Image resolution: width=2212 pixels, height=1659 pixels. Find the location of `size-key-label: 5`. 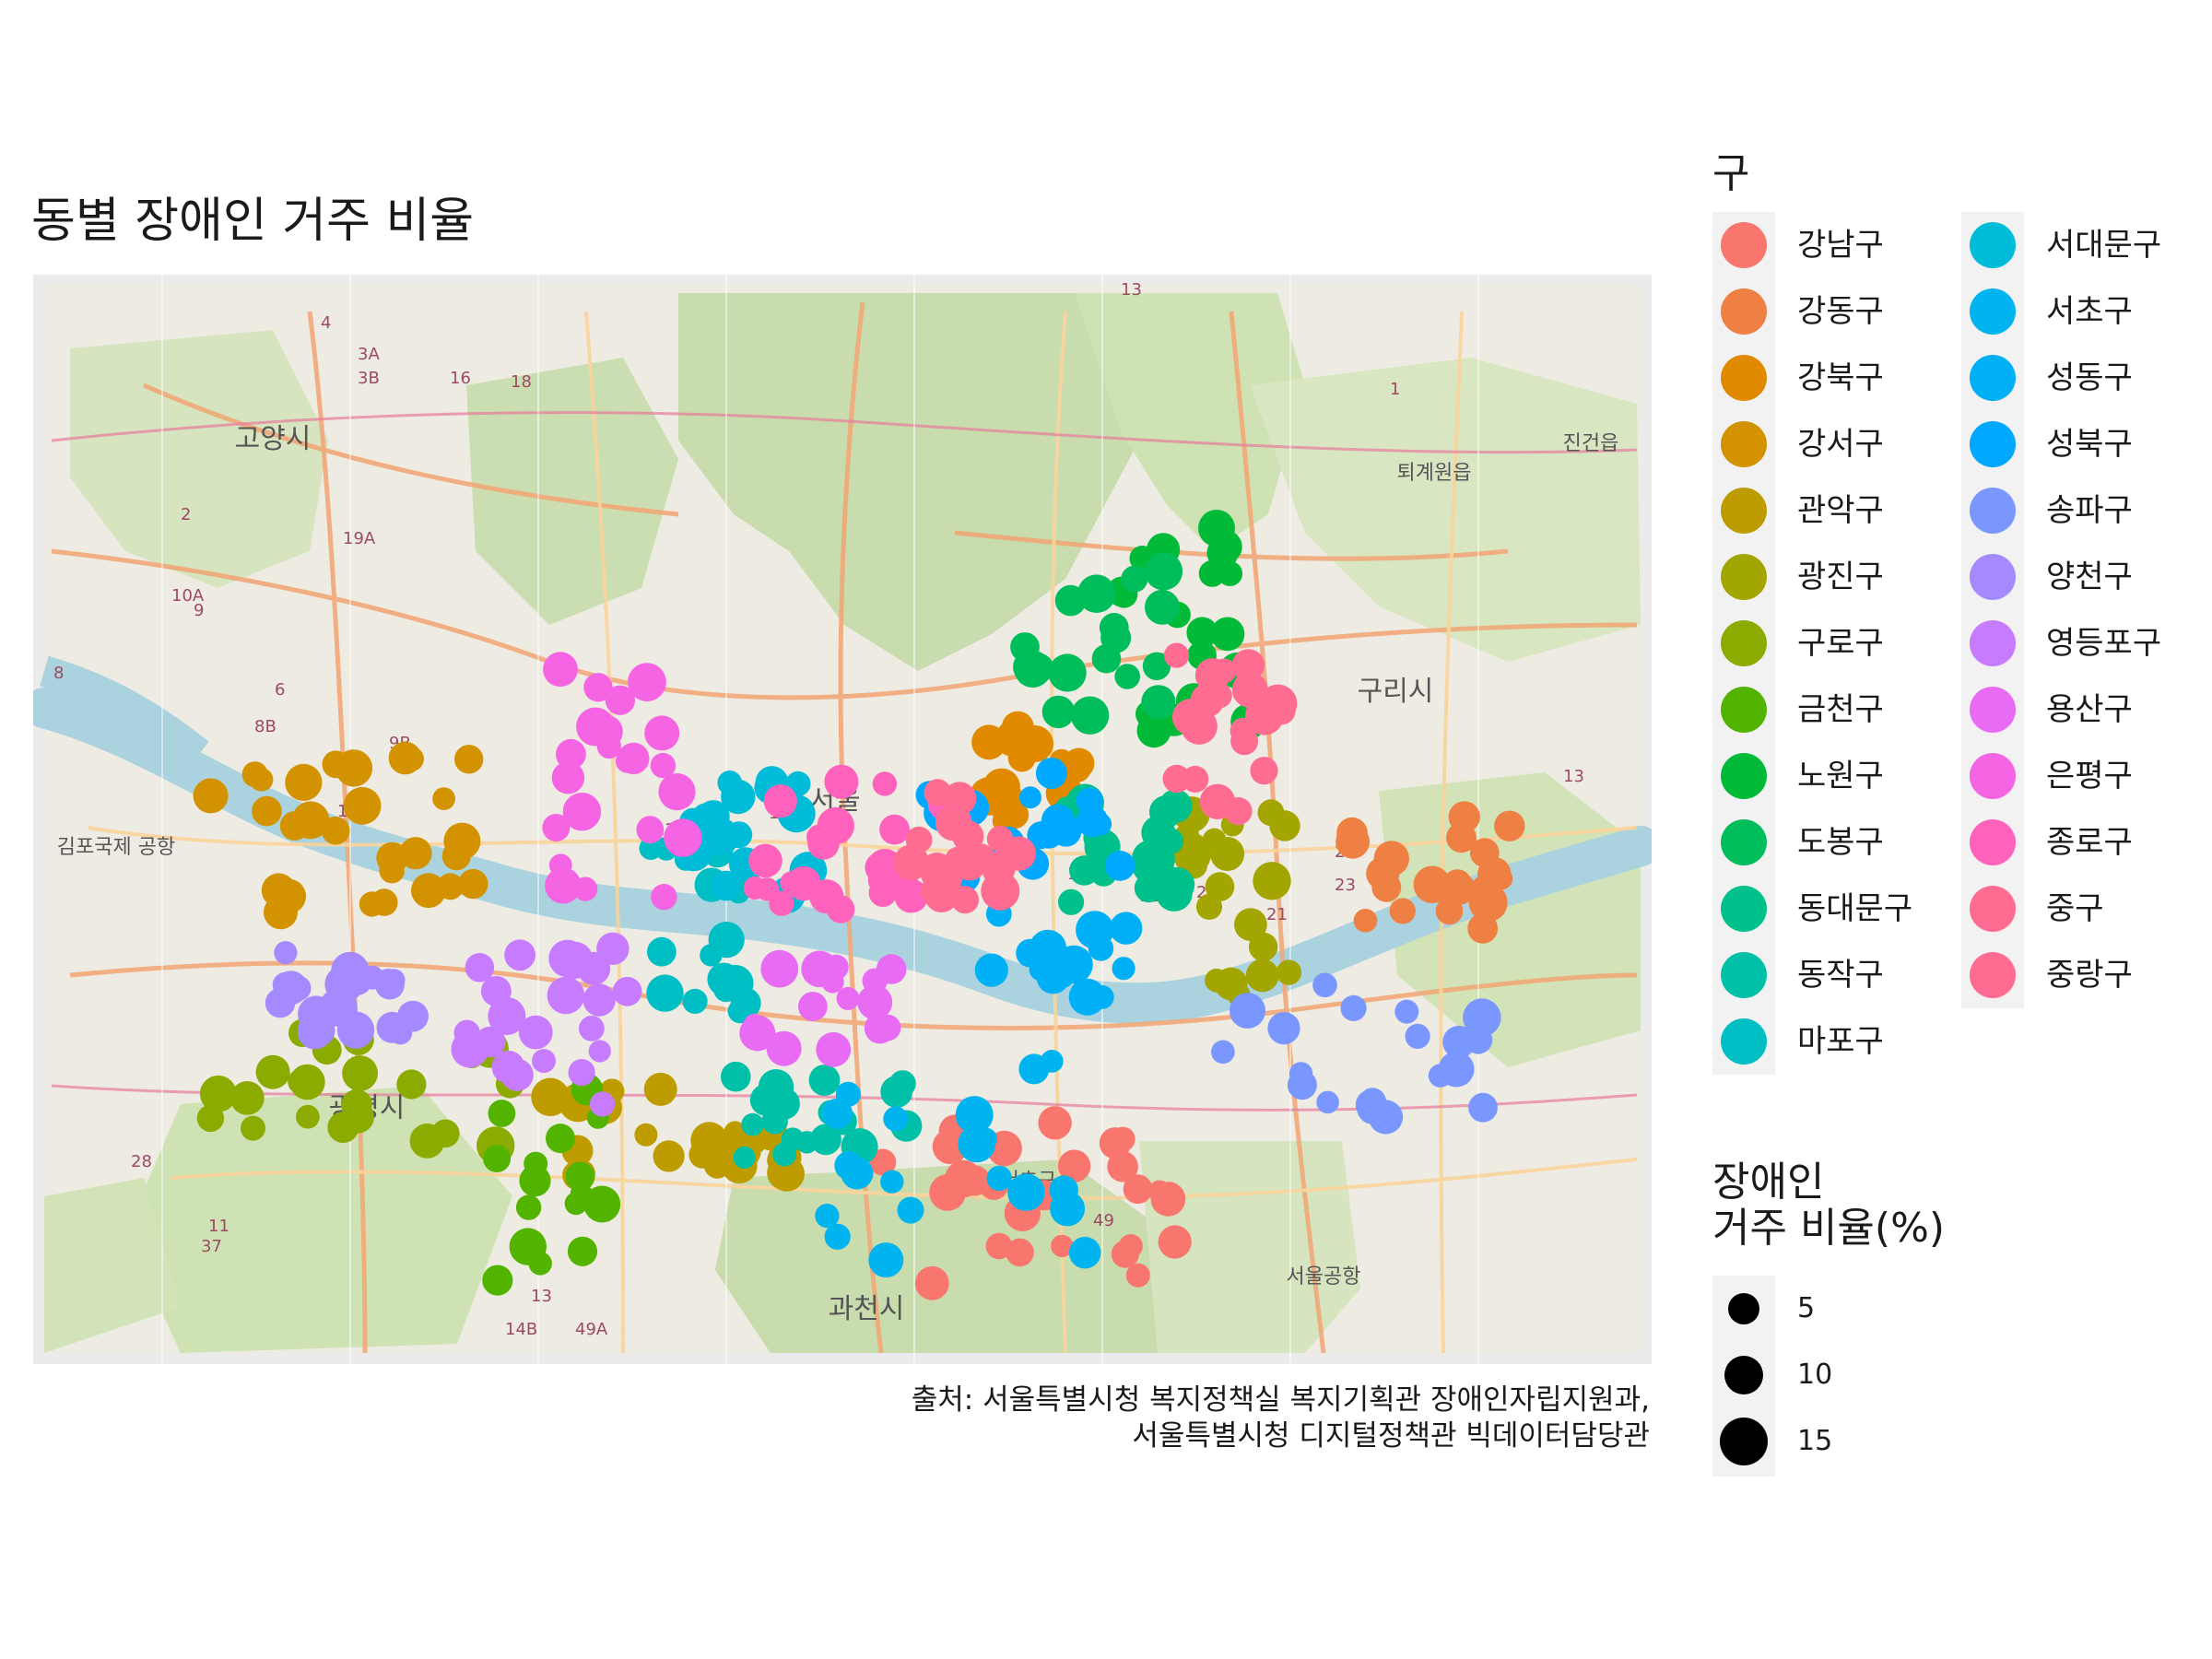

size-key-label: 5 is located at coordinates (1806, 1308).